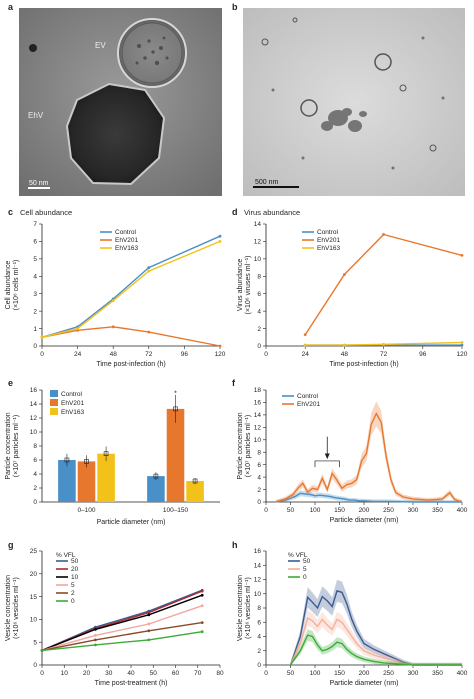 Image resolution: width=474 pixels, height=699 pixels. I want to click on scale-bar-label-b: 500 nm, so click(267, 182).